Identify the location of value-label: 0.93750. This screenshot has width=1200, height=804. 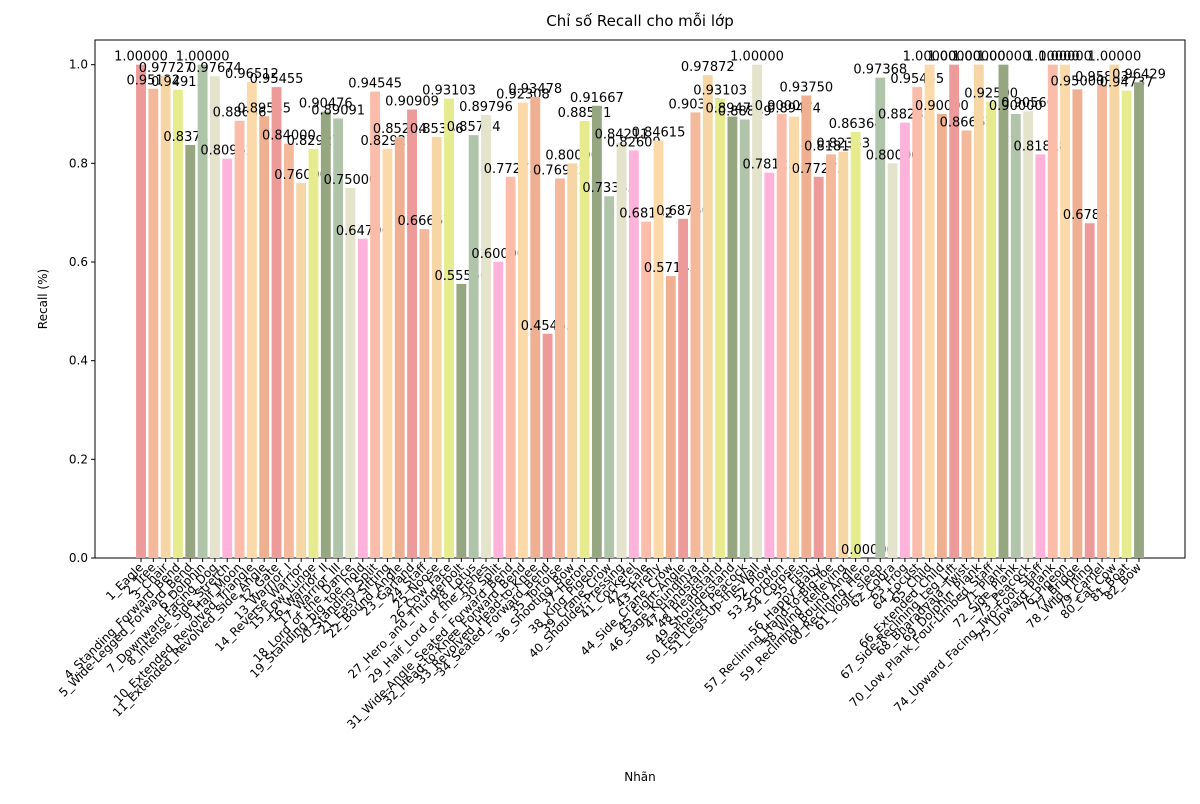
(806, 88).